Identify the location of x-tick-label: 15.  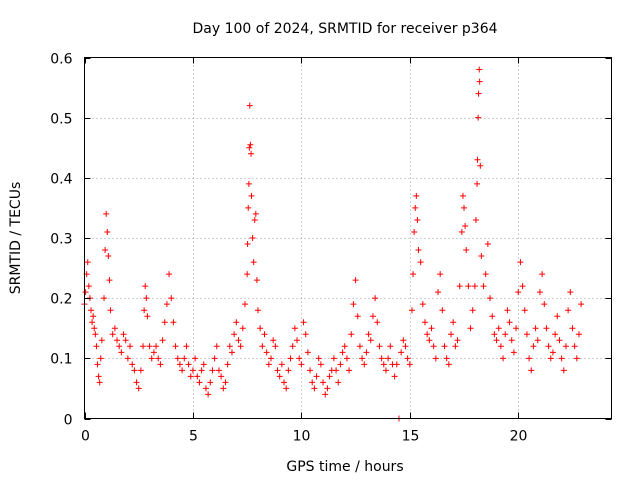
(411, 437).